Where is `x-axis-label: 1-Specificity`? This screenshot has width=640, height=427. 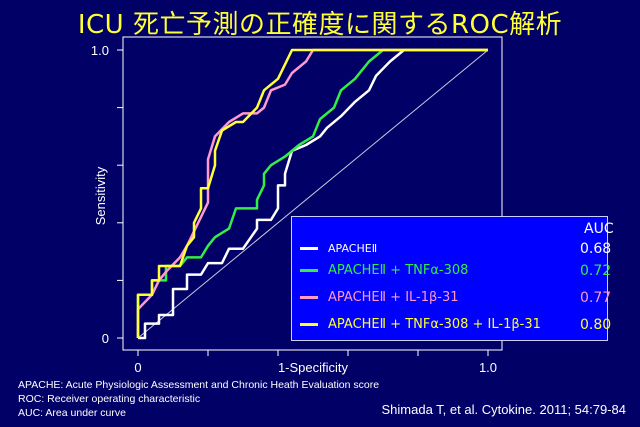 x-axis-label: 1-Specificity is located at coordinates (313, 367).